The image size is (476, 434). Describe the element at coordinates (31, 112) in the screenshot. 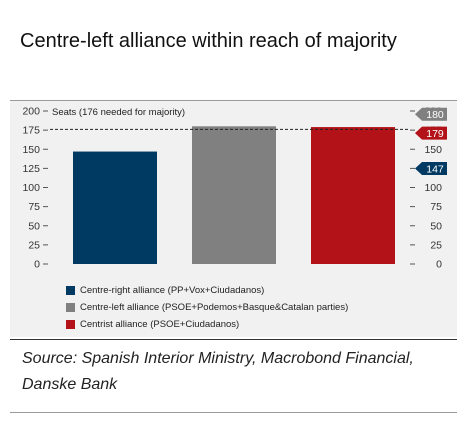

I see `y-tick-label-left: 200` at that location.